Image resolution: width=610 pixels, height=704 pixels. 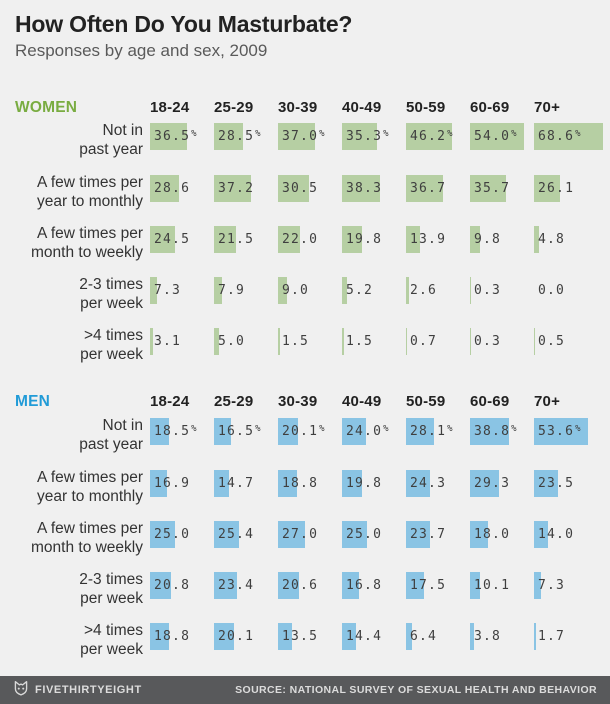 I want to click on value-label: 20.1, so click(x=236, y=636).